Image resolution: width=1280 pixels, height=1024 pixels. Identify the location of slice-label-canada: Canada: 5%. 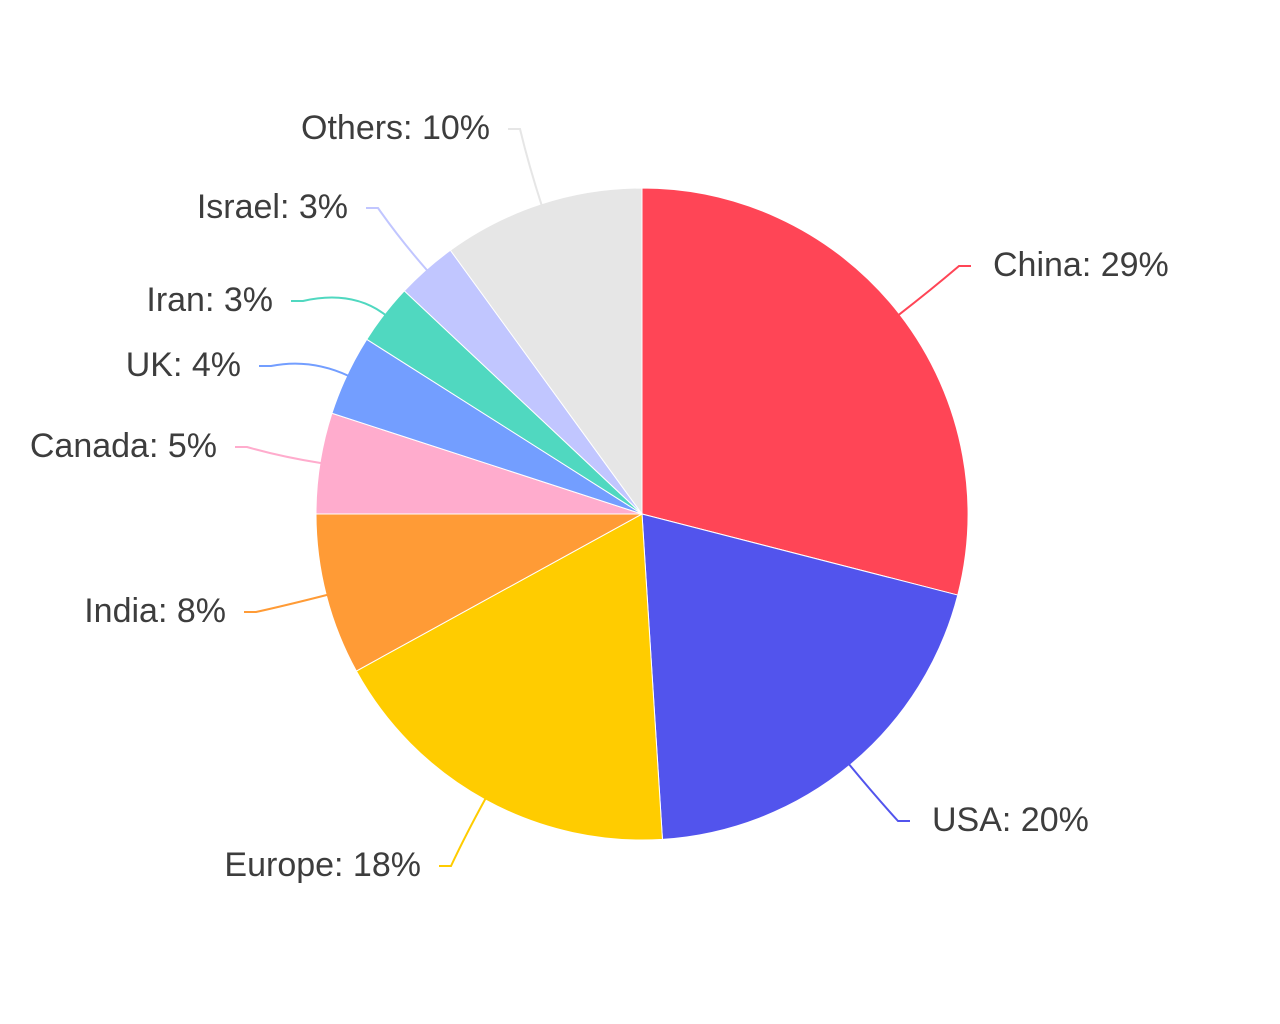
(123, 446).